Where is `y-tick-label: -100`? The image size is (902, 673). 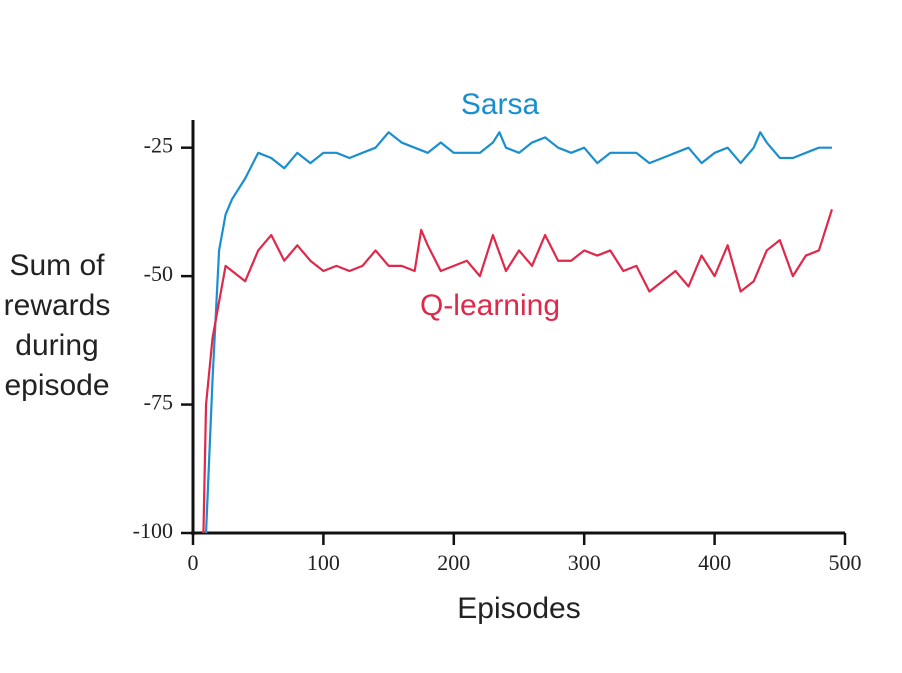 y-tick-label: -100 is located at coordinates (153, 530).